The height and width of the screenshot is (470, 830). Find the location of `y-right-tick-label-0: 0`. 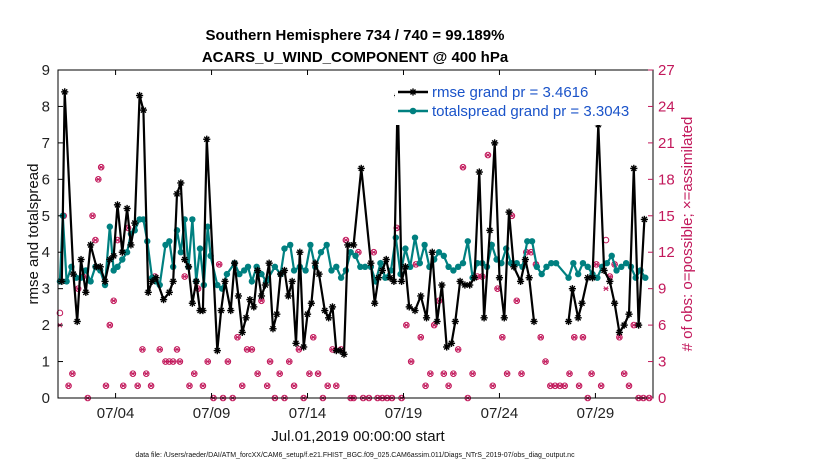

y-right-tick-label-0: 0 is located at coordinates (662, 398).